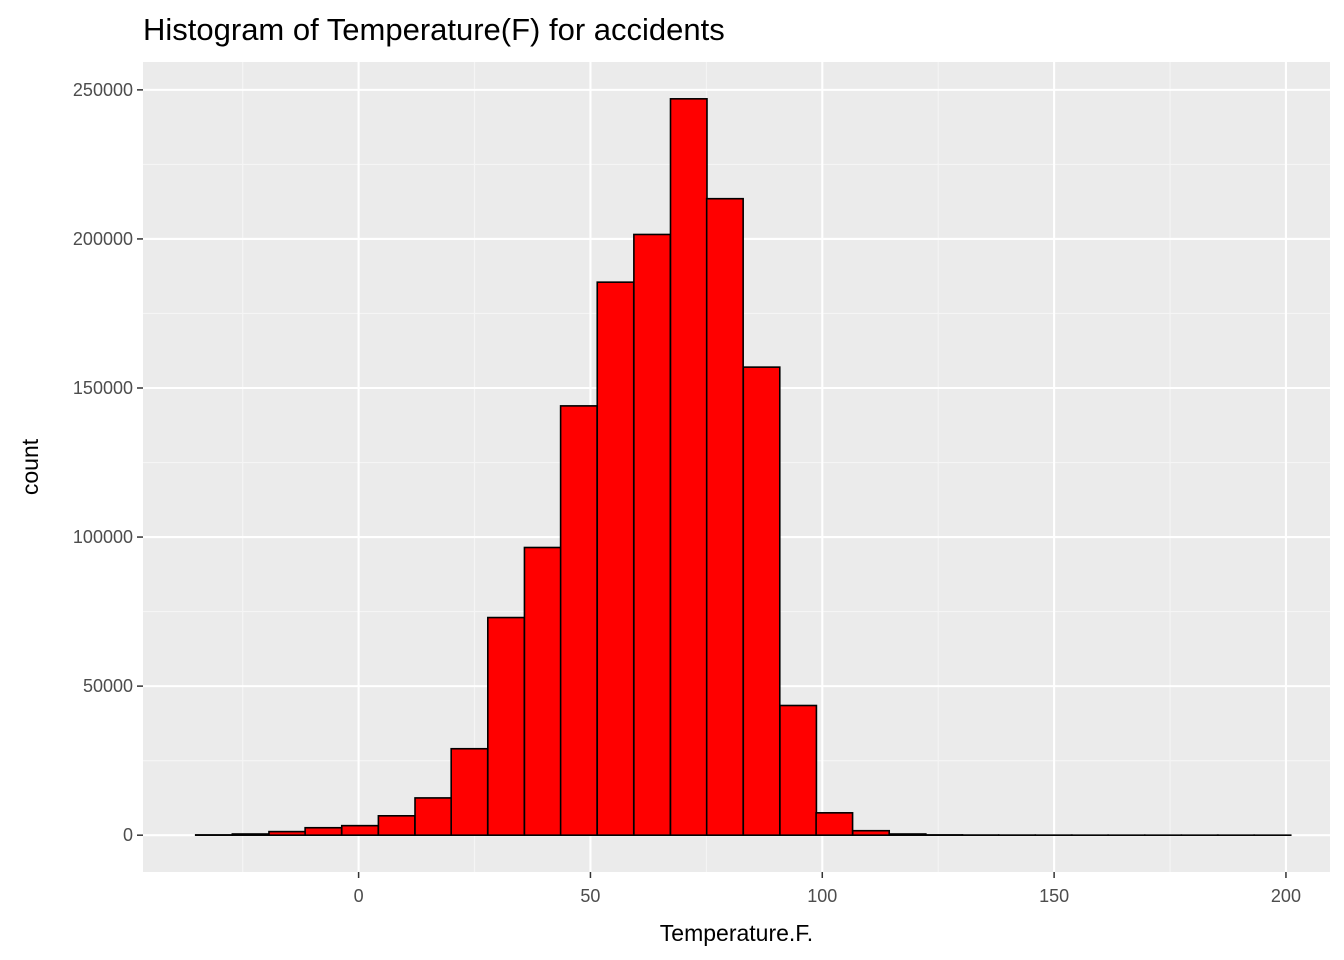 The image size is (1344, 960). Describe the element at coordinates (30, 466) in the screenshot. I see `y-axis-title: count` at that location.